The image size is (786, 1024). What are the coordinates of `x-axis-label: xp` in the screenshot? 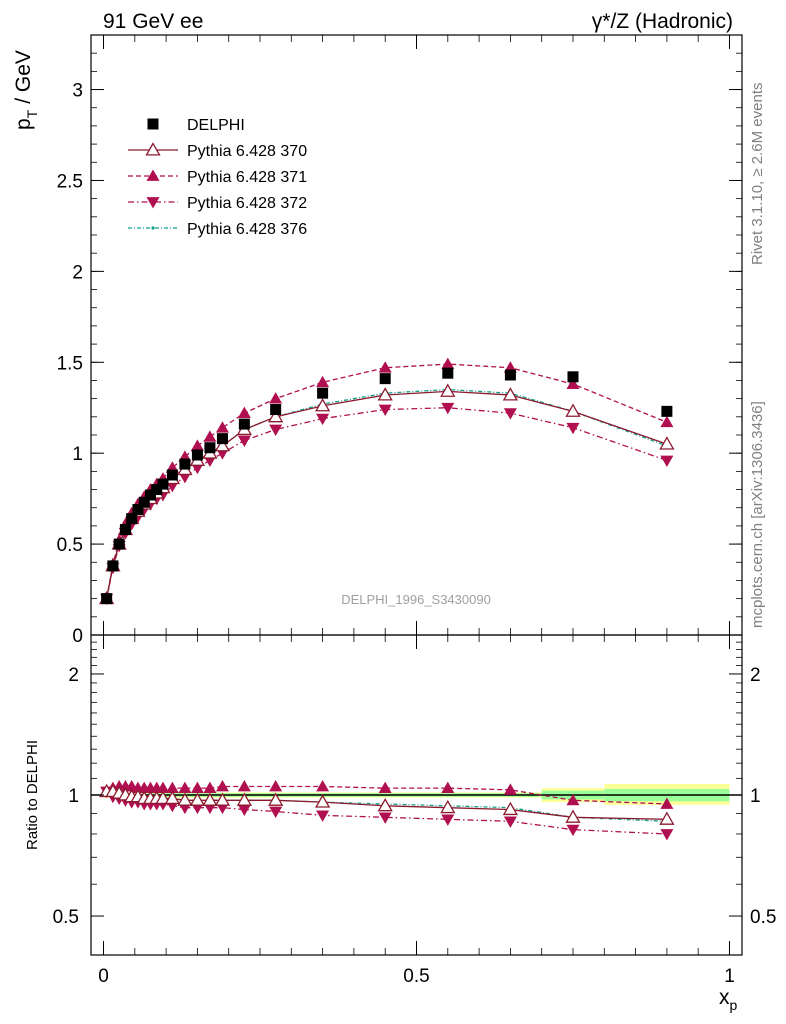 It's located at (728, 999).